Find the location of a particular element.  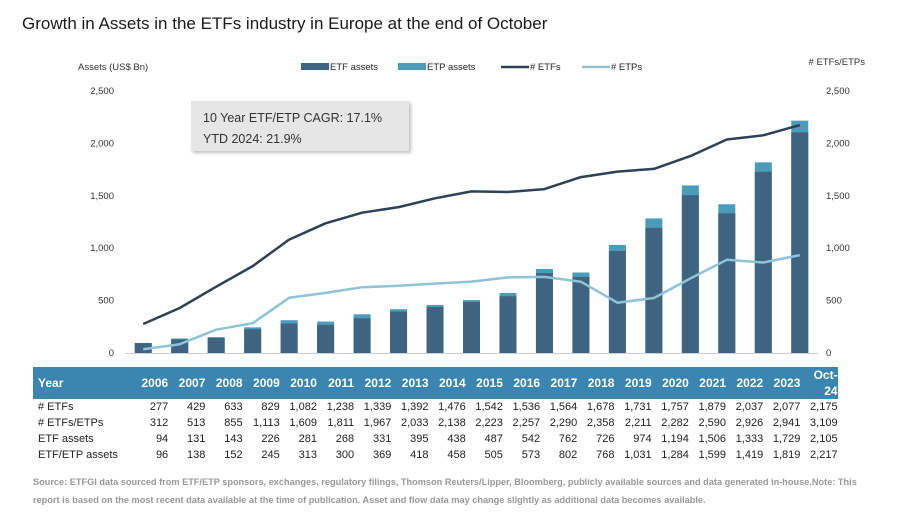

table-cell: 395 is located at coordinates (419, 439).